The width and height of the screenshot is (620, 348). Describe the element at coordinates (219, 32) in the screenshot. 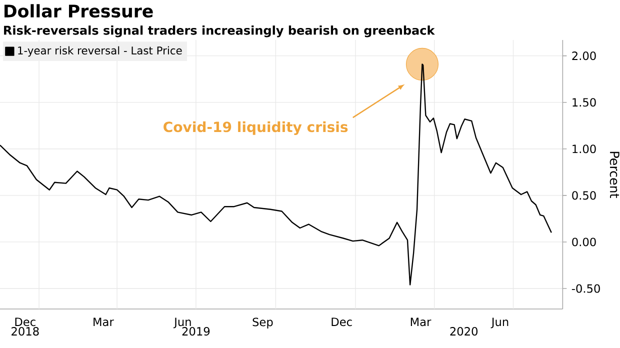

I see `chart-subtitle: Risk-reversals signal traders increasingly bearish on greenback` at that location.